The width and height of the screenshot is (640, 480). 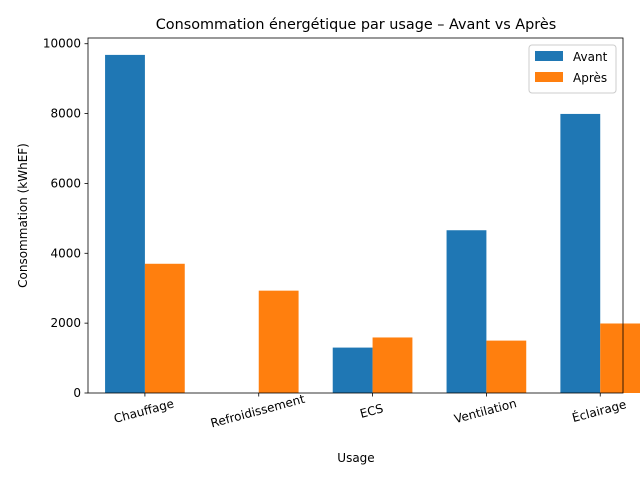 I want to click on legend-label-après: Après, so click(x=590, y=78).